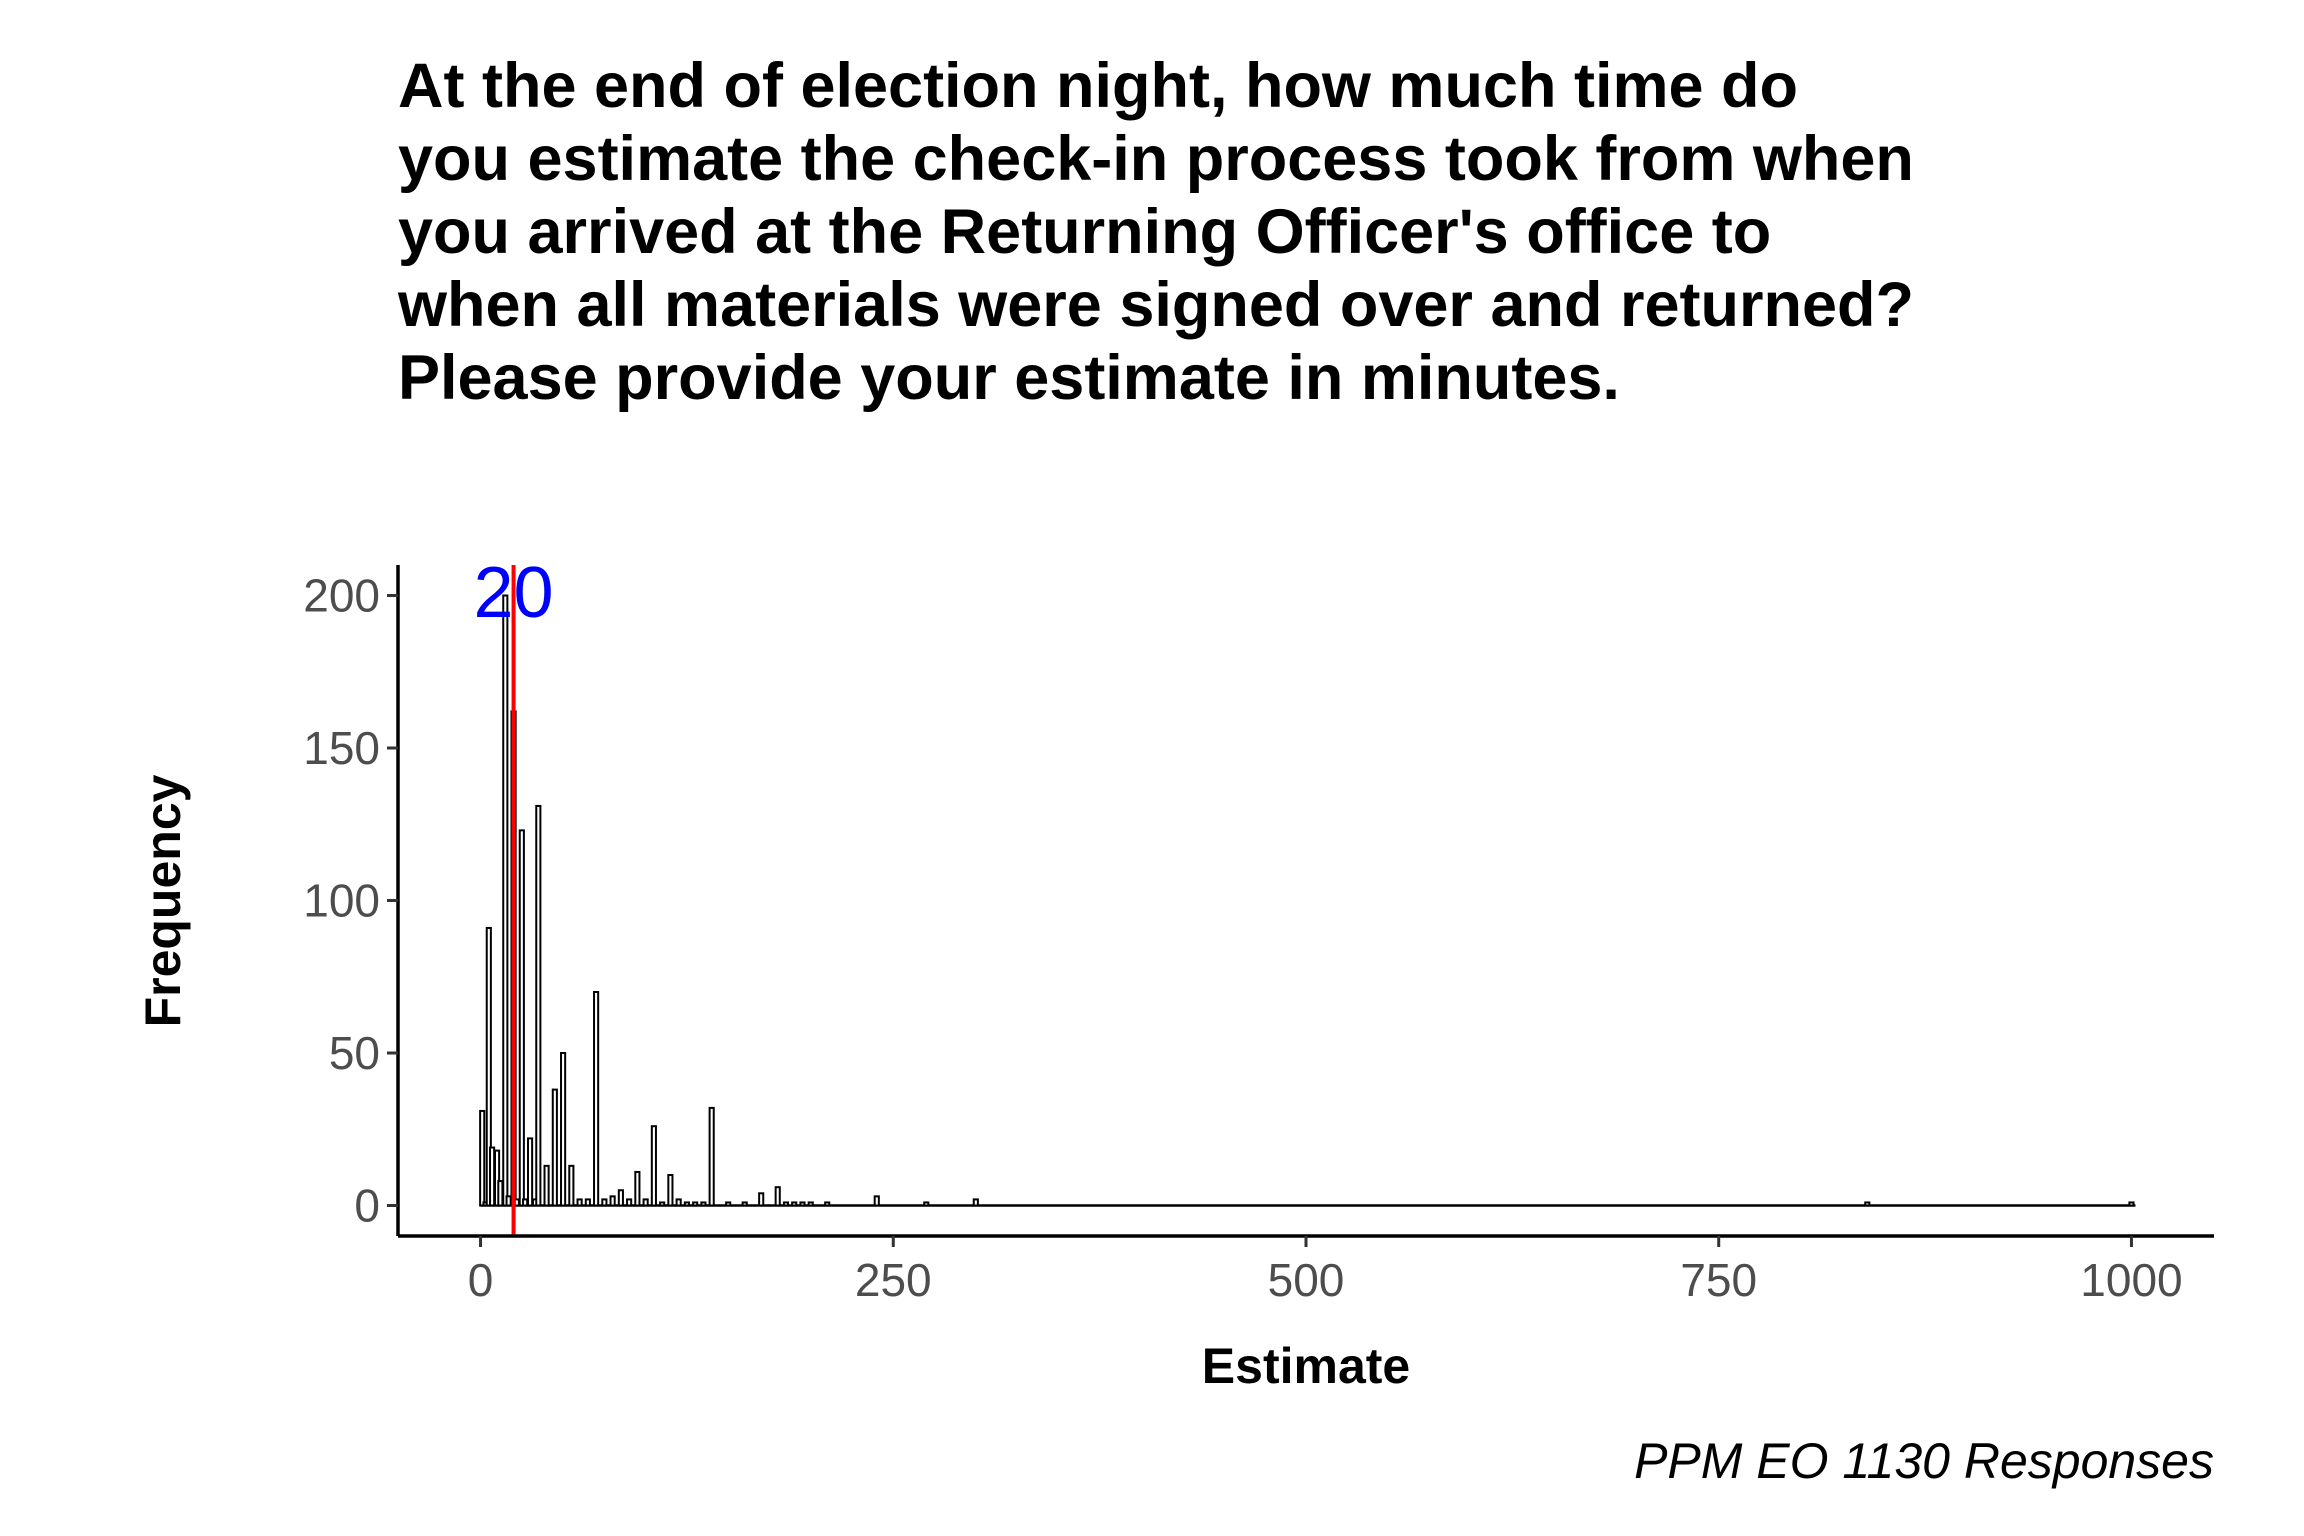  I want to click on y-tick-label: 200, so click(341, 596).